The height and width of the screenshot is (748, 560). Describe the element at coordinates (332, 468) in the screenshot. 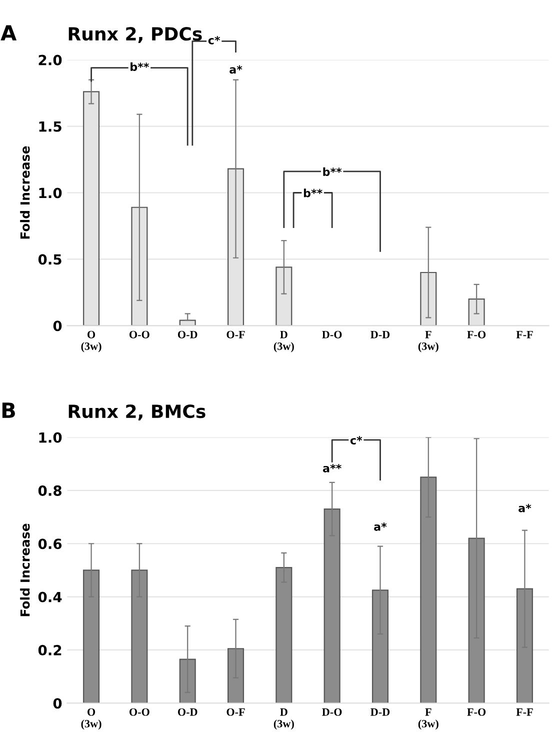

I see `annotation: a**` at that location.